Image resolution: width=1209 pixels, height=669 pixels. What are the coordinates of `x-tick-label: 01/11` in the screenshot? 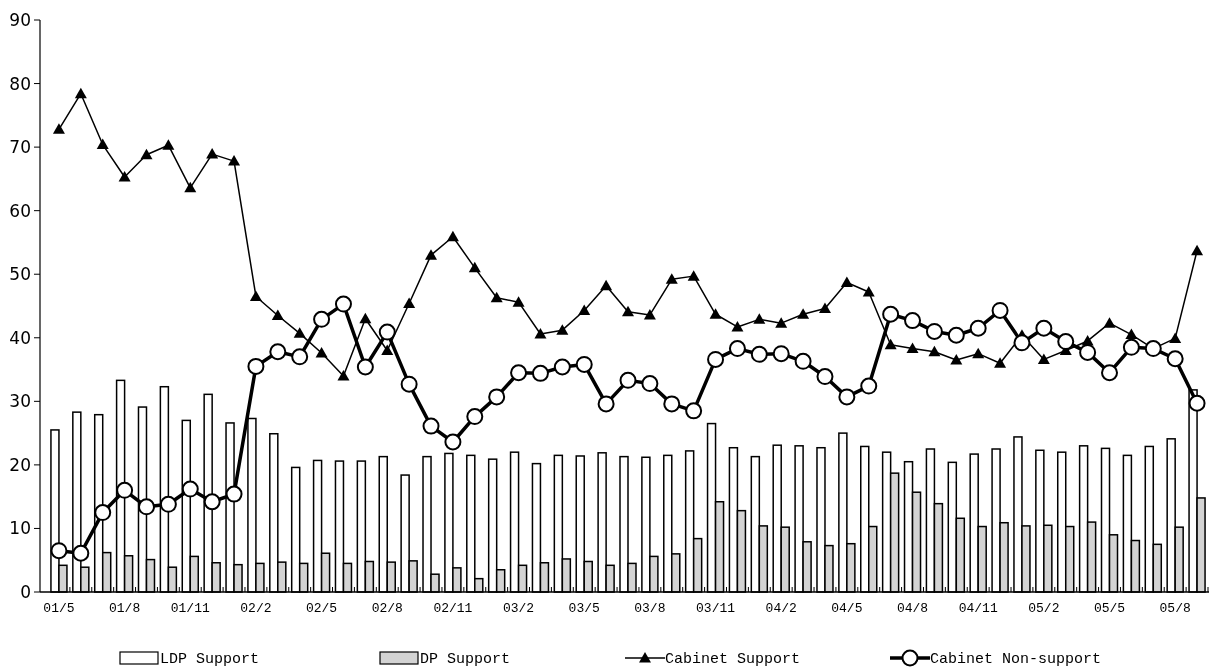 It's located at (190, 608).